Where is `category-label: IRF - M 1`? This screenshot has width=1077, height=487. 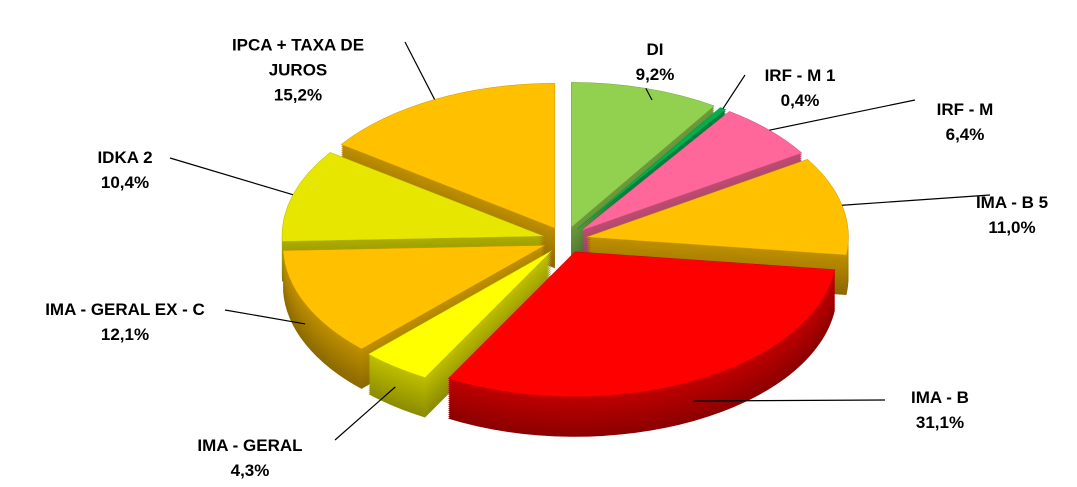 category-label: IRF - M 1 is located at coordinates (800, 75).